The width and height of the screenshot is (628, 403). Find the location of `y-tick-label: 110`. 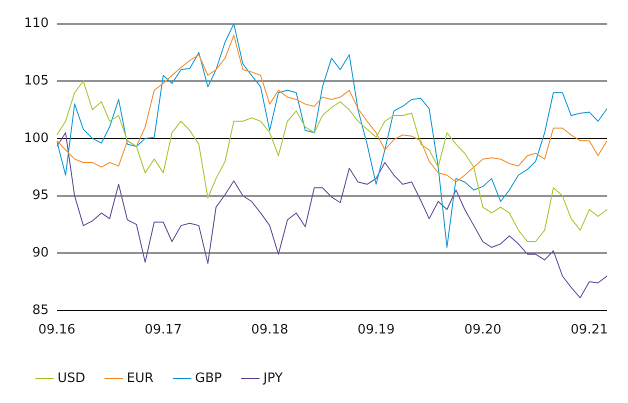

y-tick-label: 110 is located at coordinates (36, 24).